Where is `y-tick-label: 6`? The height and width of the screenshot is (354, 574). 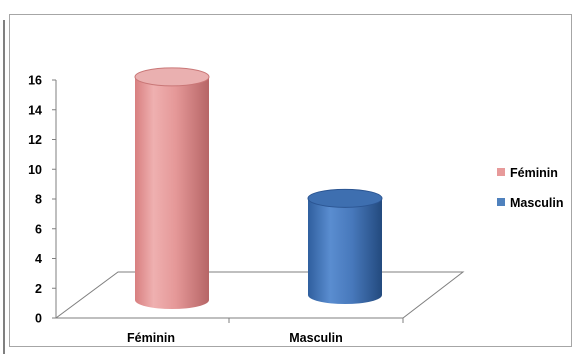
y-tick-label: 6 is located at coordinates (38, 229).